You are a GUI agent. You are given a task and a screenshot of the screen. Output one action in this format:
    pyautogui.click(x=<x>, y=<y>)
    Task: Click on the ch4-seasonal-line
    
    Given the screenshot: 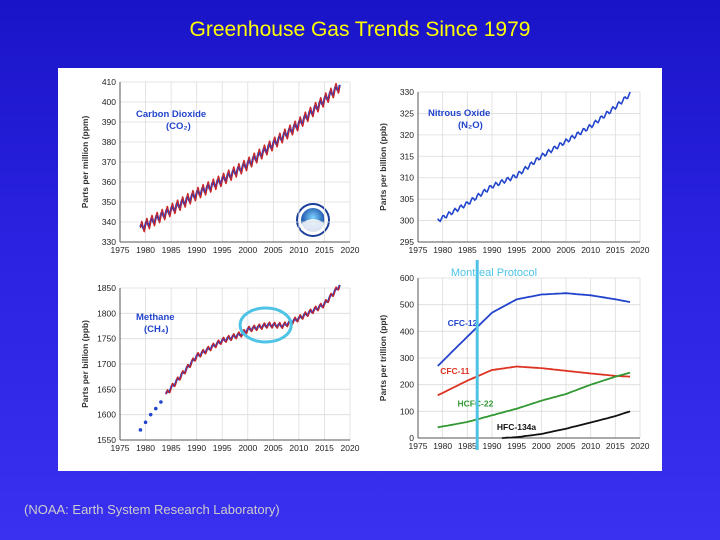 What is the action you would take?
    pyautogui.click(x=253, y=340)
    